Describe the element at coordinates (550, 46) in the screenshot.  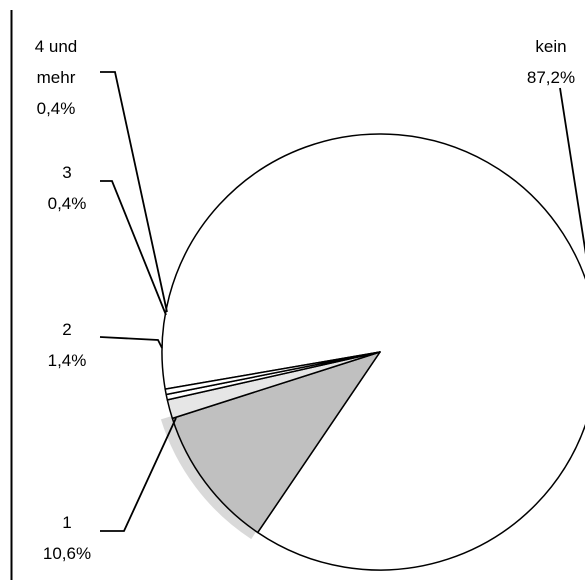
I see `slice-label-line: kein` at that location.